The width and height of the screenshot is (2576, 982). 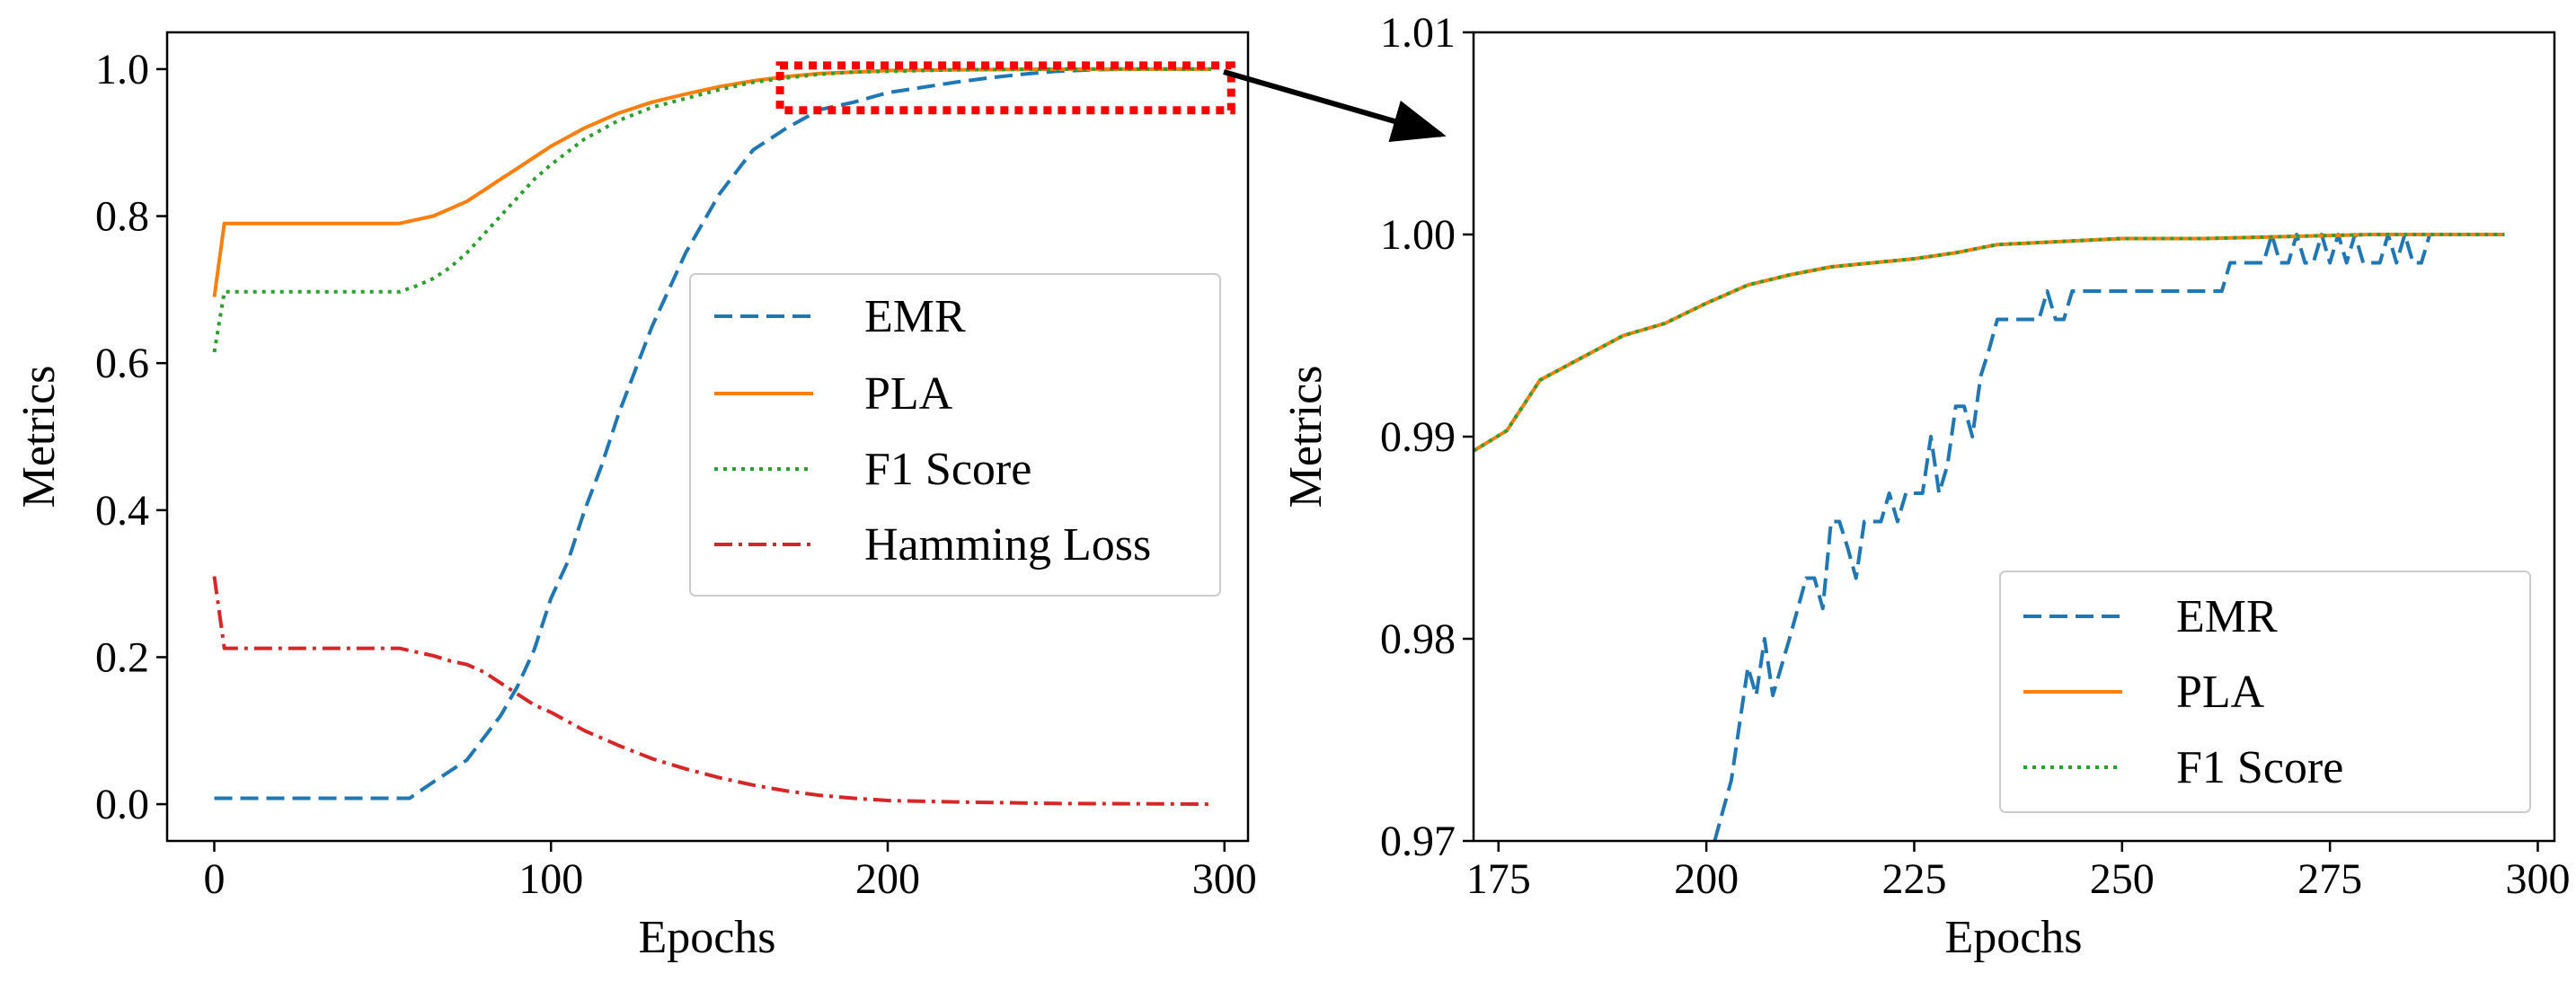 What do you see at coordinates (1913, 879) in the screenshot?
I see `zoom-x-tick-label: 225` at bounding box center [1913, 879].